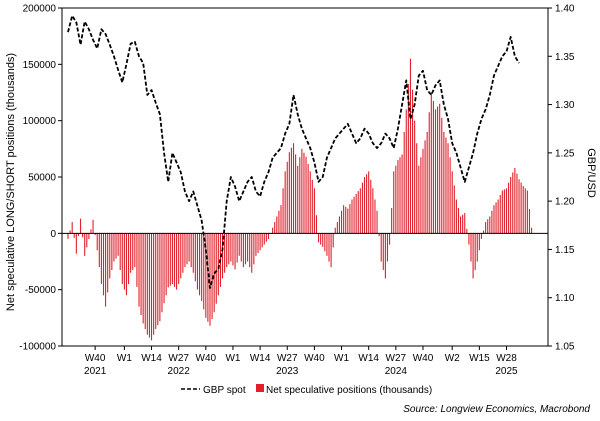 The width and height of the screenshot is (600, 421). What do you see at coordinates (40, 9) in the screenshot?
I see `y-left-tick-label: 200000` at bounding box center [40, 9].